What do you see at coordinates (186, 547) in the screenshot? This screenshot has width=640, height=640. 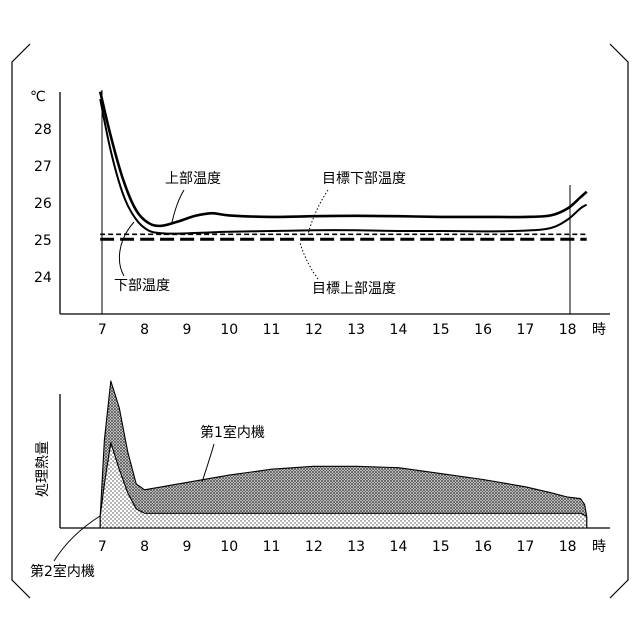 I see `heat-x-tick-label: 9` at bounding box center [186, 547].